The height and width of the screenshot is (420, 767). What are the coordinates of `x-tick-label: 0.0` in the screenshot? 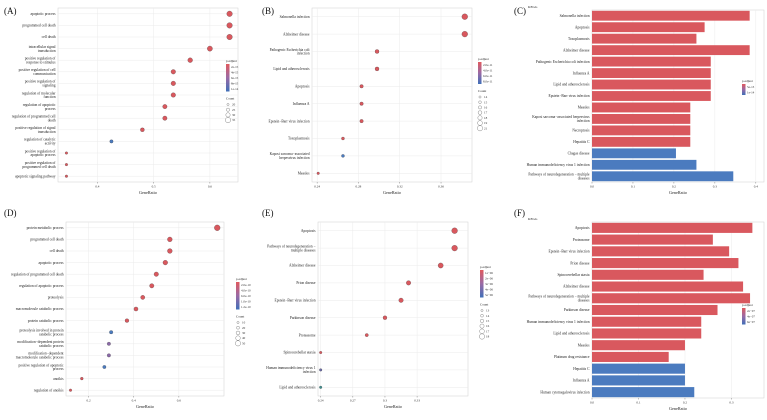 It's located at (592, 187).